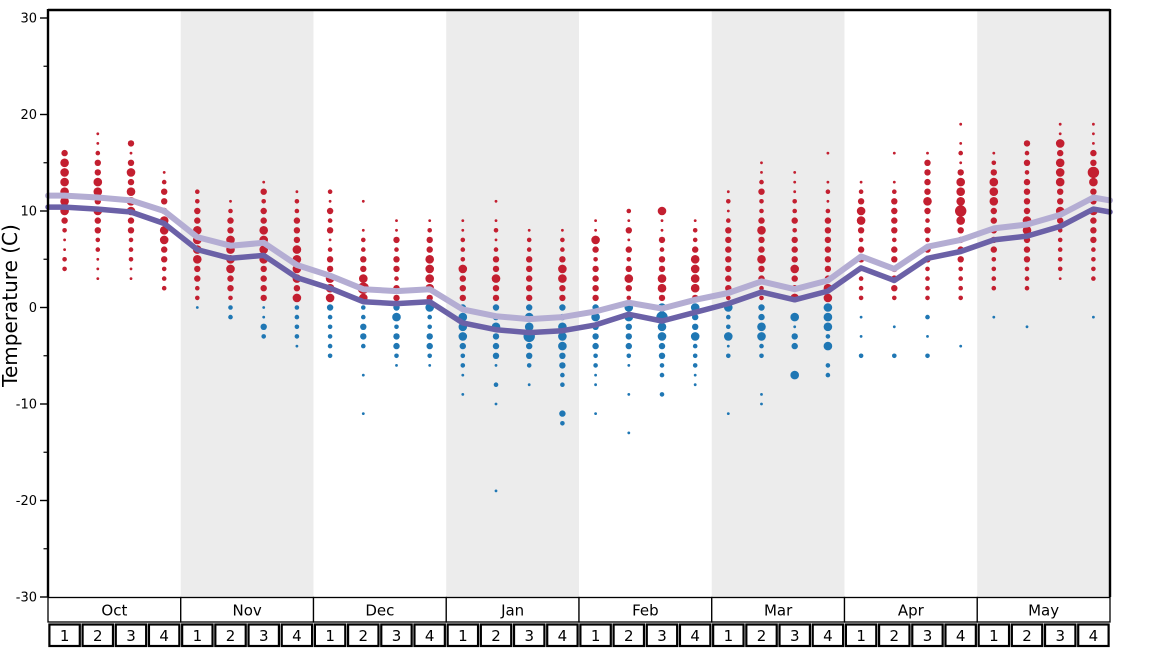  I want to click on week-label-oct-1: 1, so click(65, 636).